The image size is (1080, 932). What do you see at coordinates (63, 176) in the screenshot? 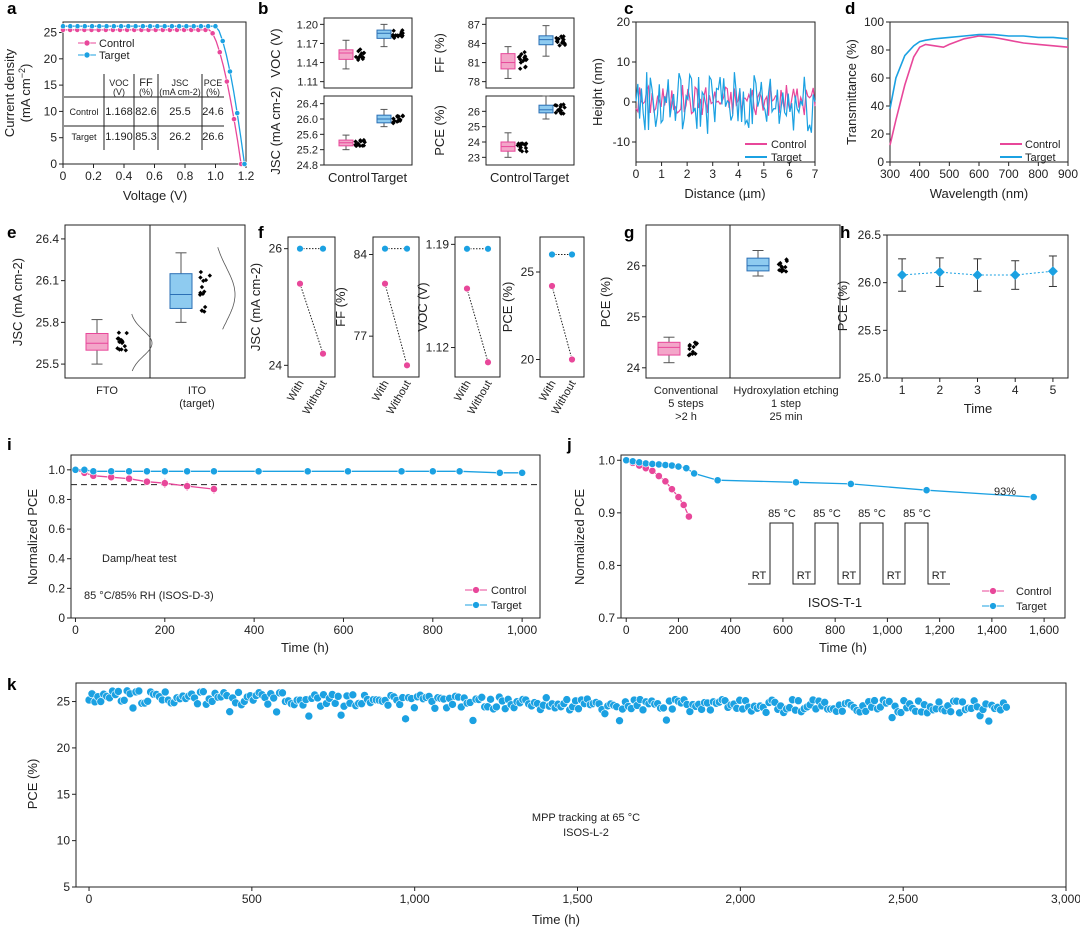
I see `panel-a-xtick-label: 0` at bounding box center [63, 176].